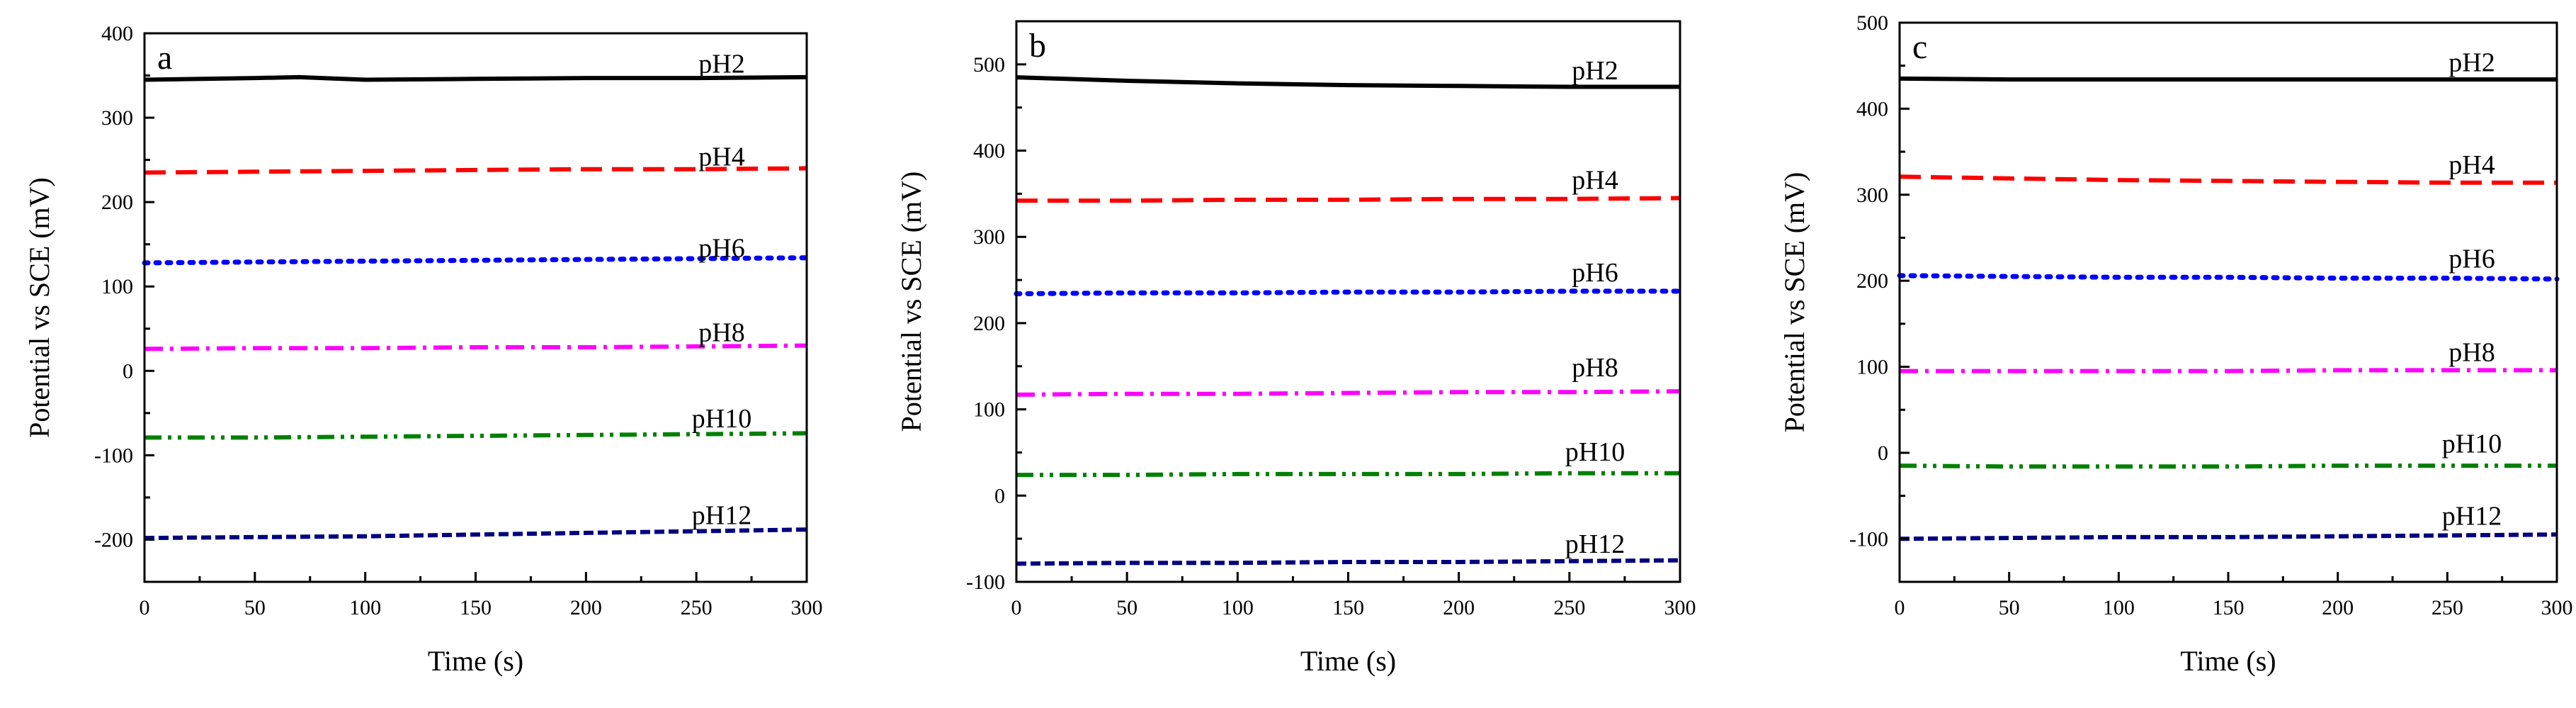 The image size is (2576, 708). Describe the element at coordinates (113, 539) in the screenshot. I see `y-tick-label: -200` at that location.